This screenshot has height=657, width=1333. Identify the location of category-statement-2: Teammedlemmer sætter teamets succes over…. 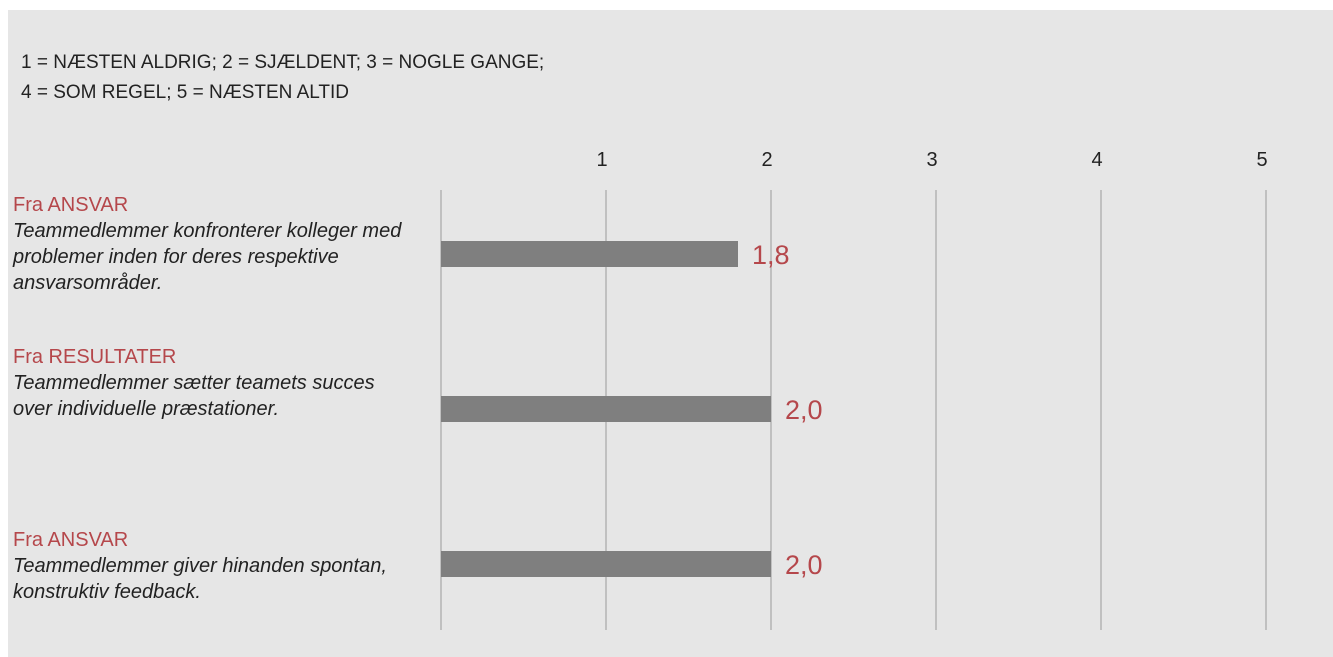
(194, 396).